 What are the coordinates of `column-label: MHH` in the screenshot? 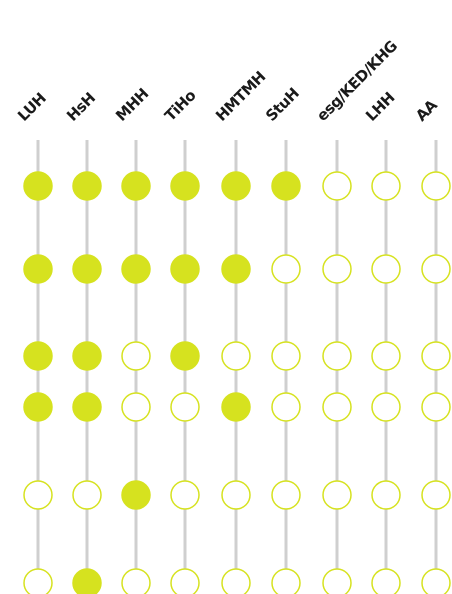 It's located at (132, 105).